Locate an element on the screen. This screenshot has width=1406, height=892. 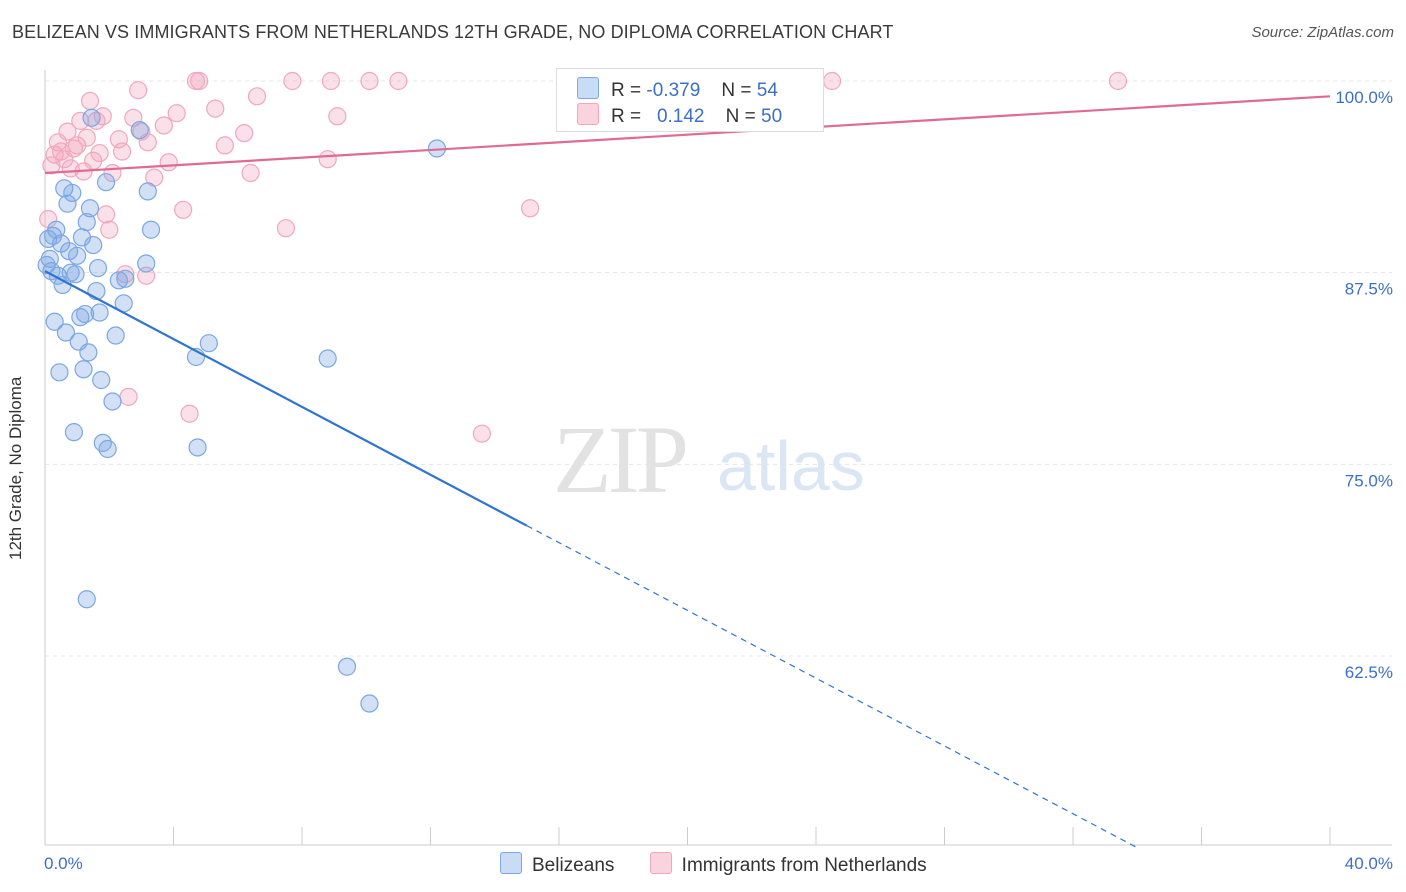
legend-item-netherlands: Immigrants from Netherlands is located at coordinates (788, 864).